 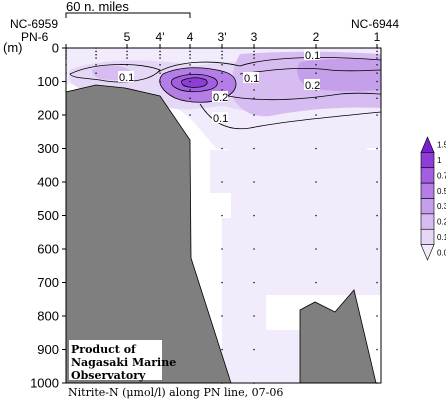 I want to click on contour-label-6: 0.2, so click(x=312, y=86).